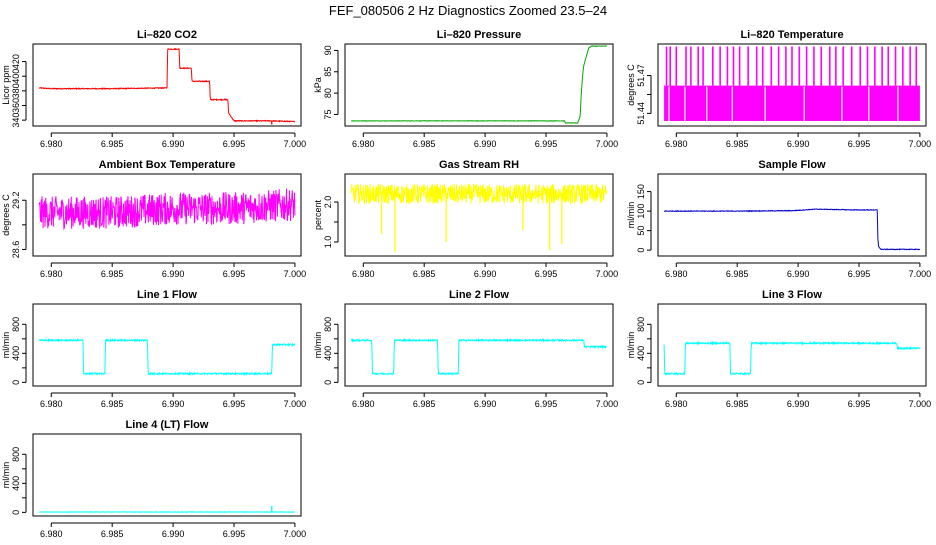 The width and height of the screenshot is (936, 545). I want to click on x-axis: 6.980 6.985 6.990 6.995 7.000, so click(485, 271).